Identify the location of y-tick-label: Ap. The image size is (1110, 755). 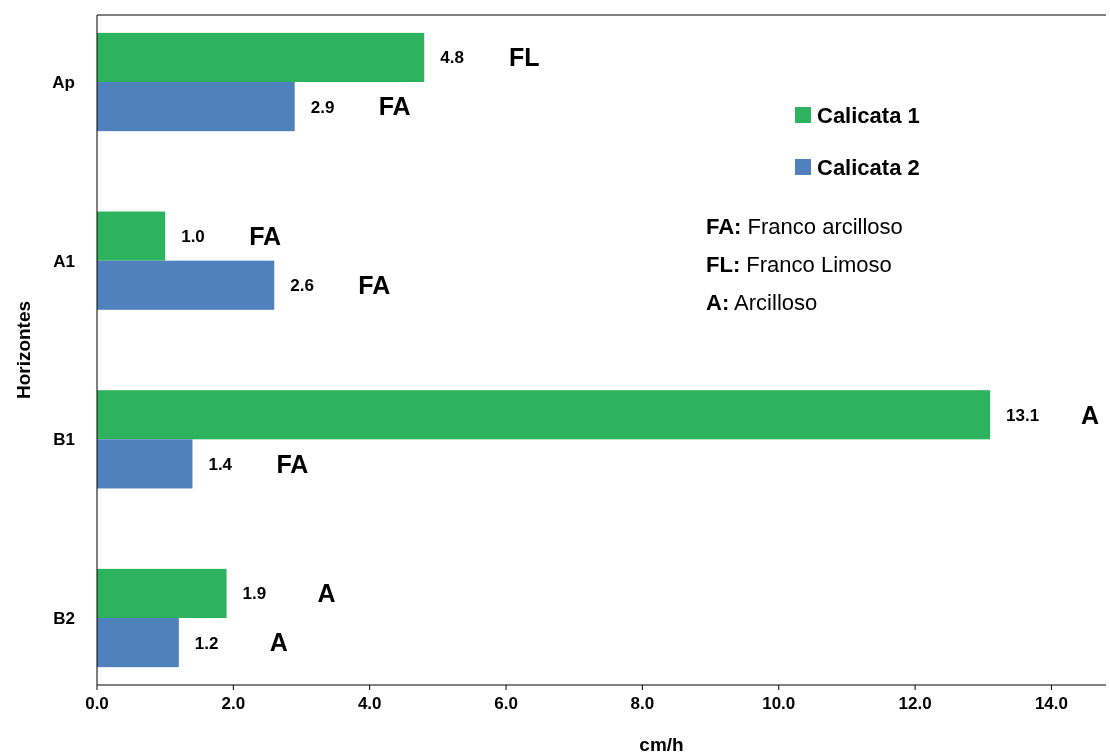
(63, 82).